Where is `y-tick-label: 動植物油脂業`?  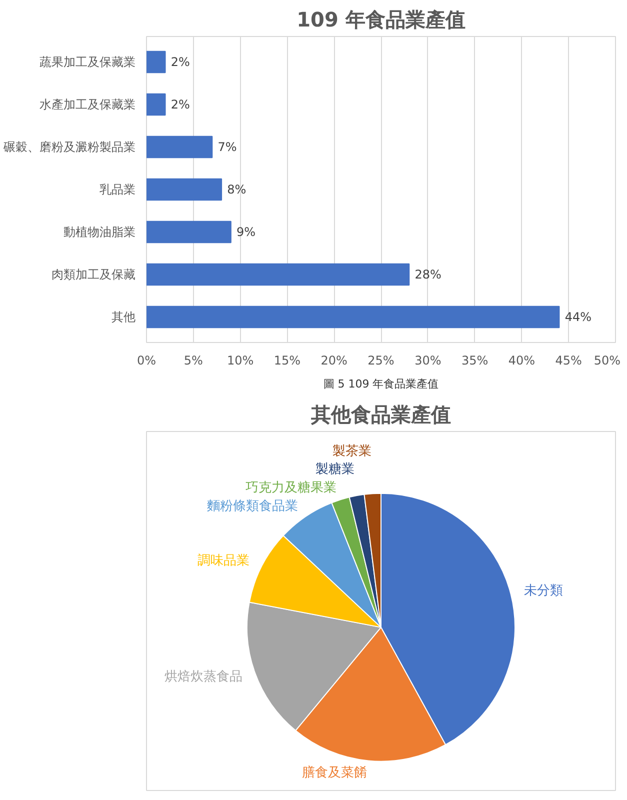 y-tick-label: 動植物油脂業 is located at coordinates (100, 232).